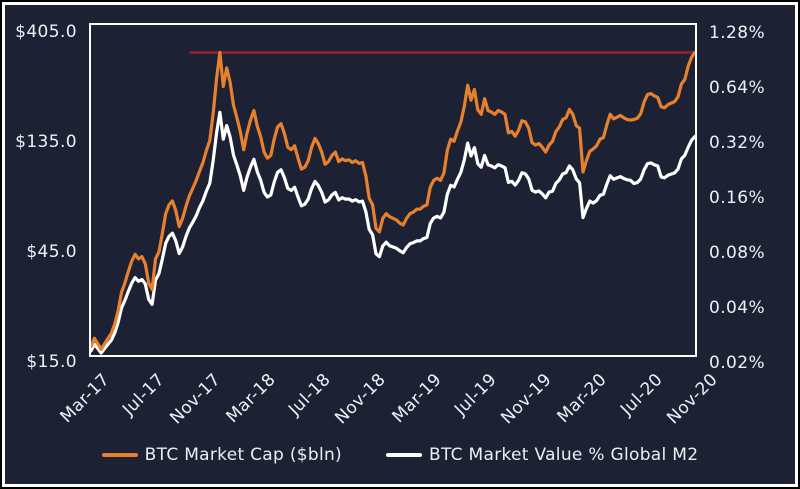 The width and height of the screenshot is (800, 489). What do you see at coordinates (737, 253) in the screenshot?
I see `y-axis-right-tick: 0.08%` at bounding box center [737, 253].